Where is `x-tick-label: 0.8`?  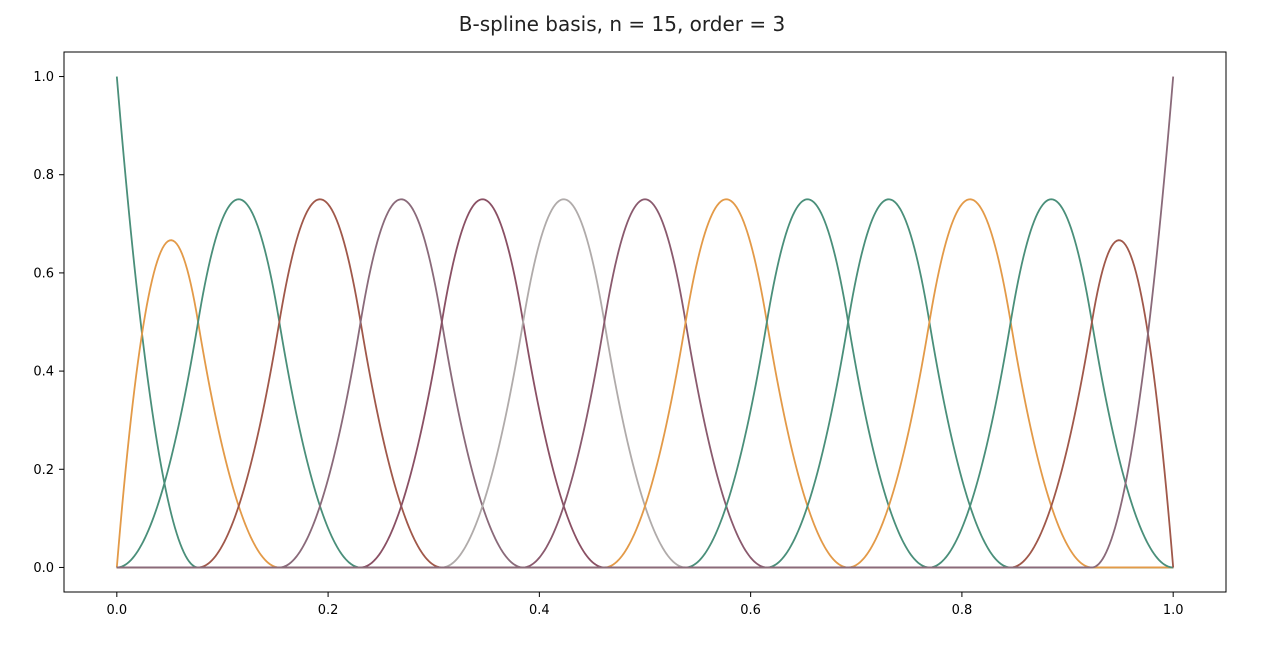
x-tick-label: 0.8 is located at coordinates (962, 610).